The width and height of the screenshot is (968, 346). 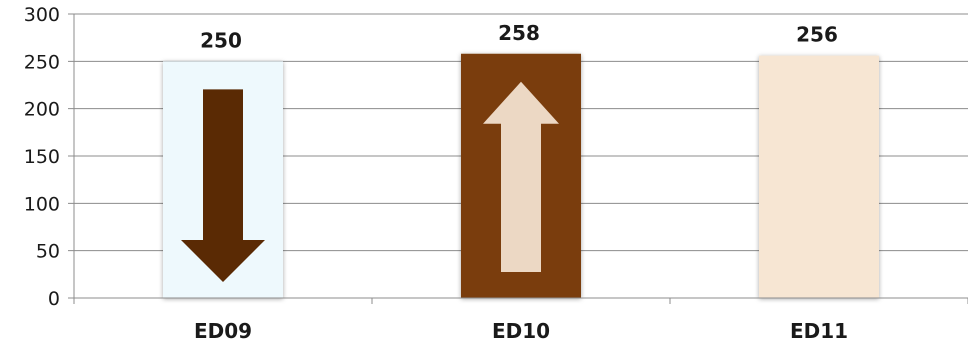 I want to click on y-tick-label: 150, so click(x=42, y=157).